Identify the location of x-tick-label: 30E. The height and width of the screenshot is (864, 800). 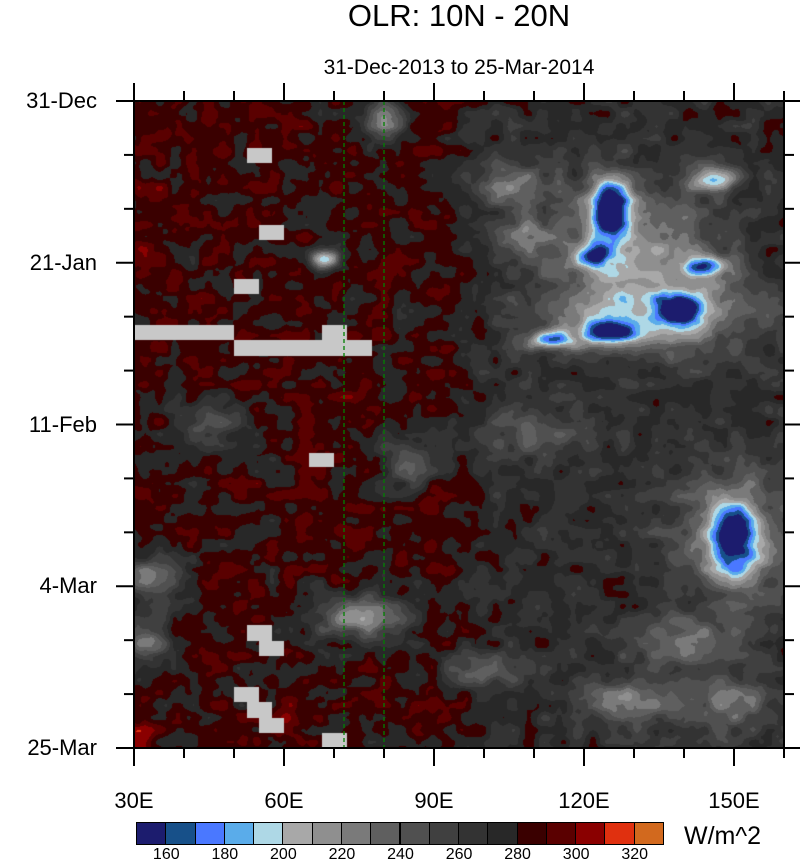
(134, 800).